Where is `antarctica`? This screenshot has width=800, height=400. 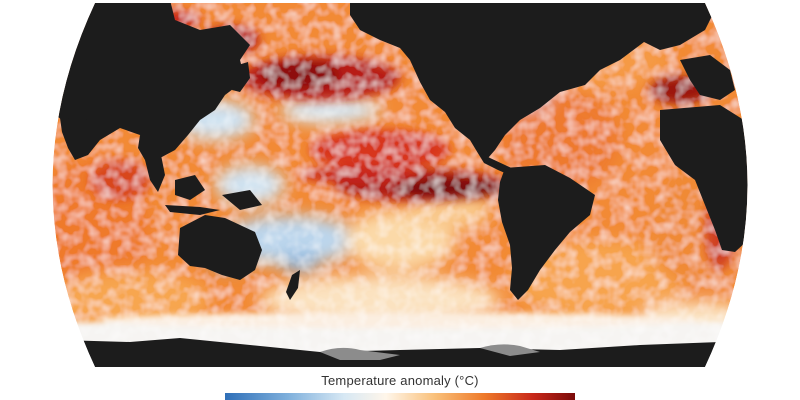 antarctica is located at coordinates (400, 352).